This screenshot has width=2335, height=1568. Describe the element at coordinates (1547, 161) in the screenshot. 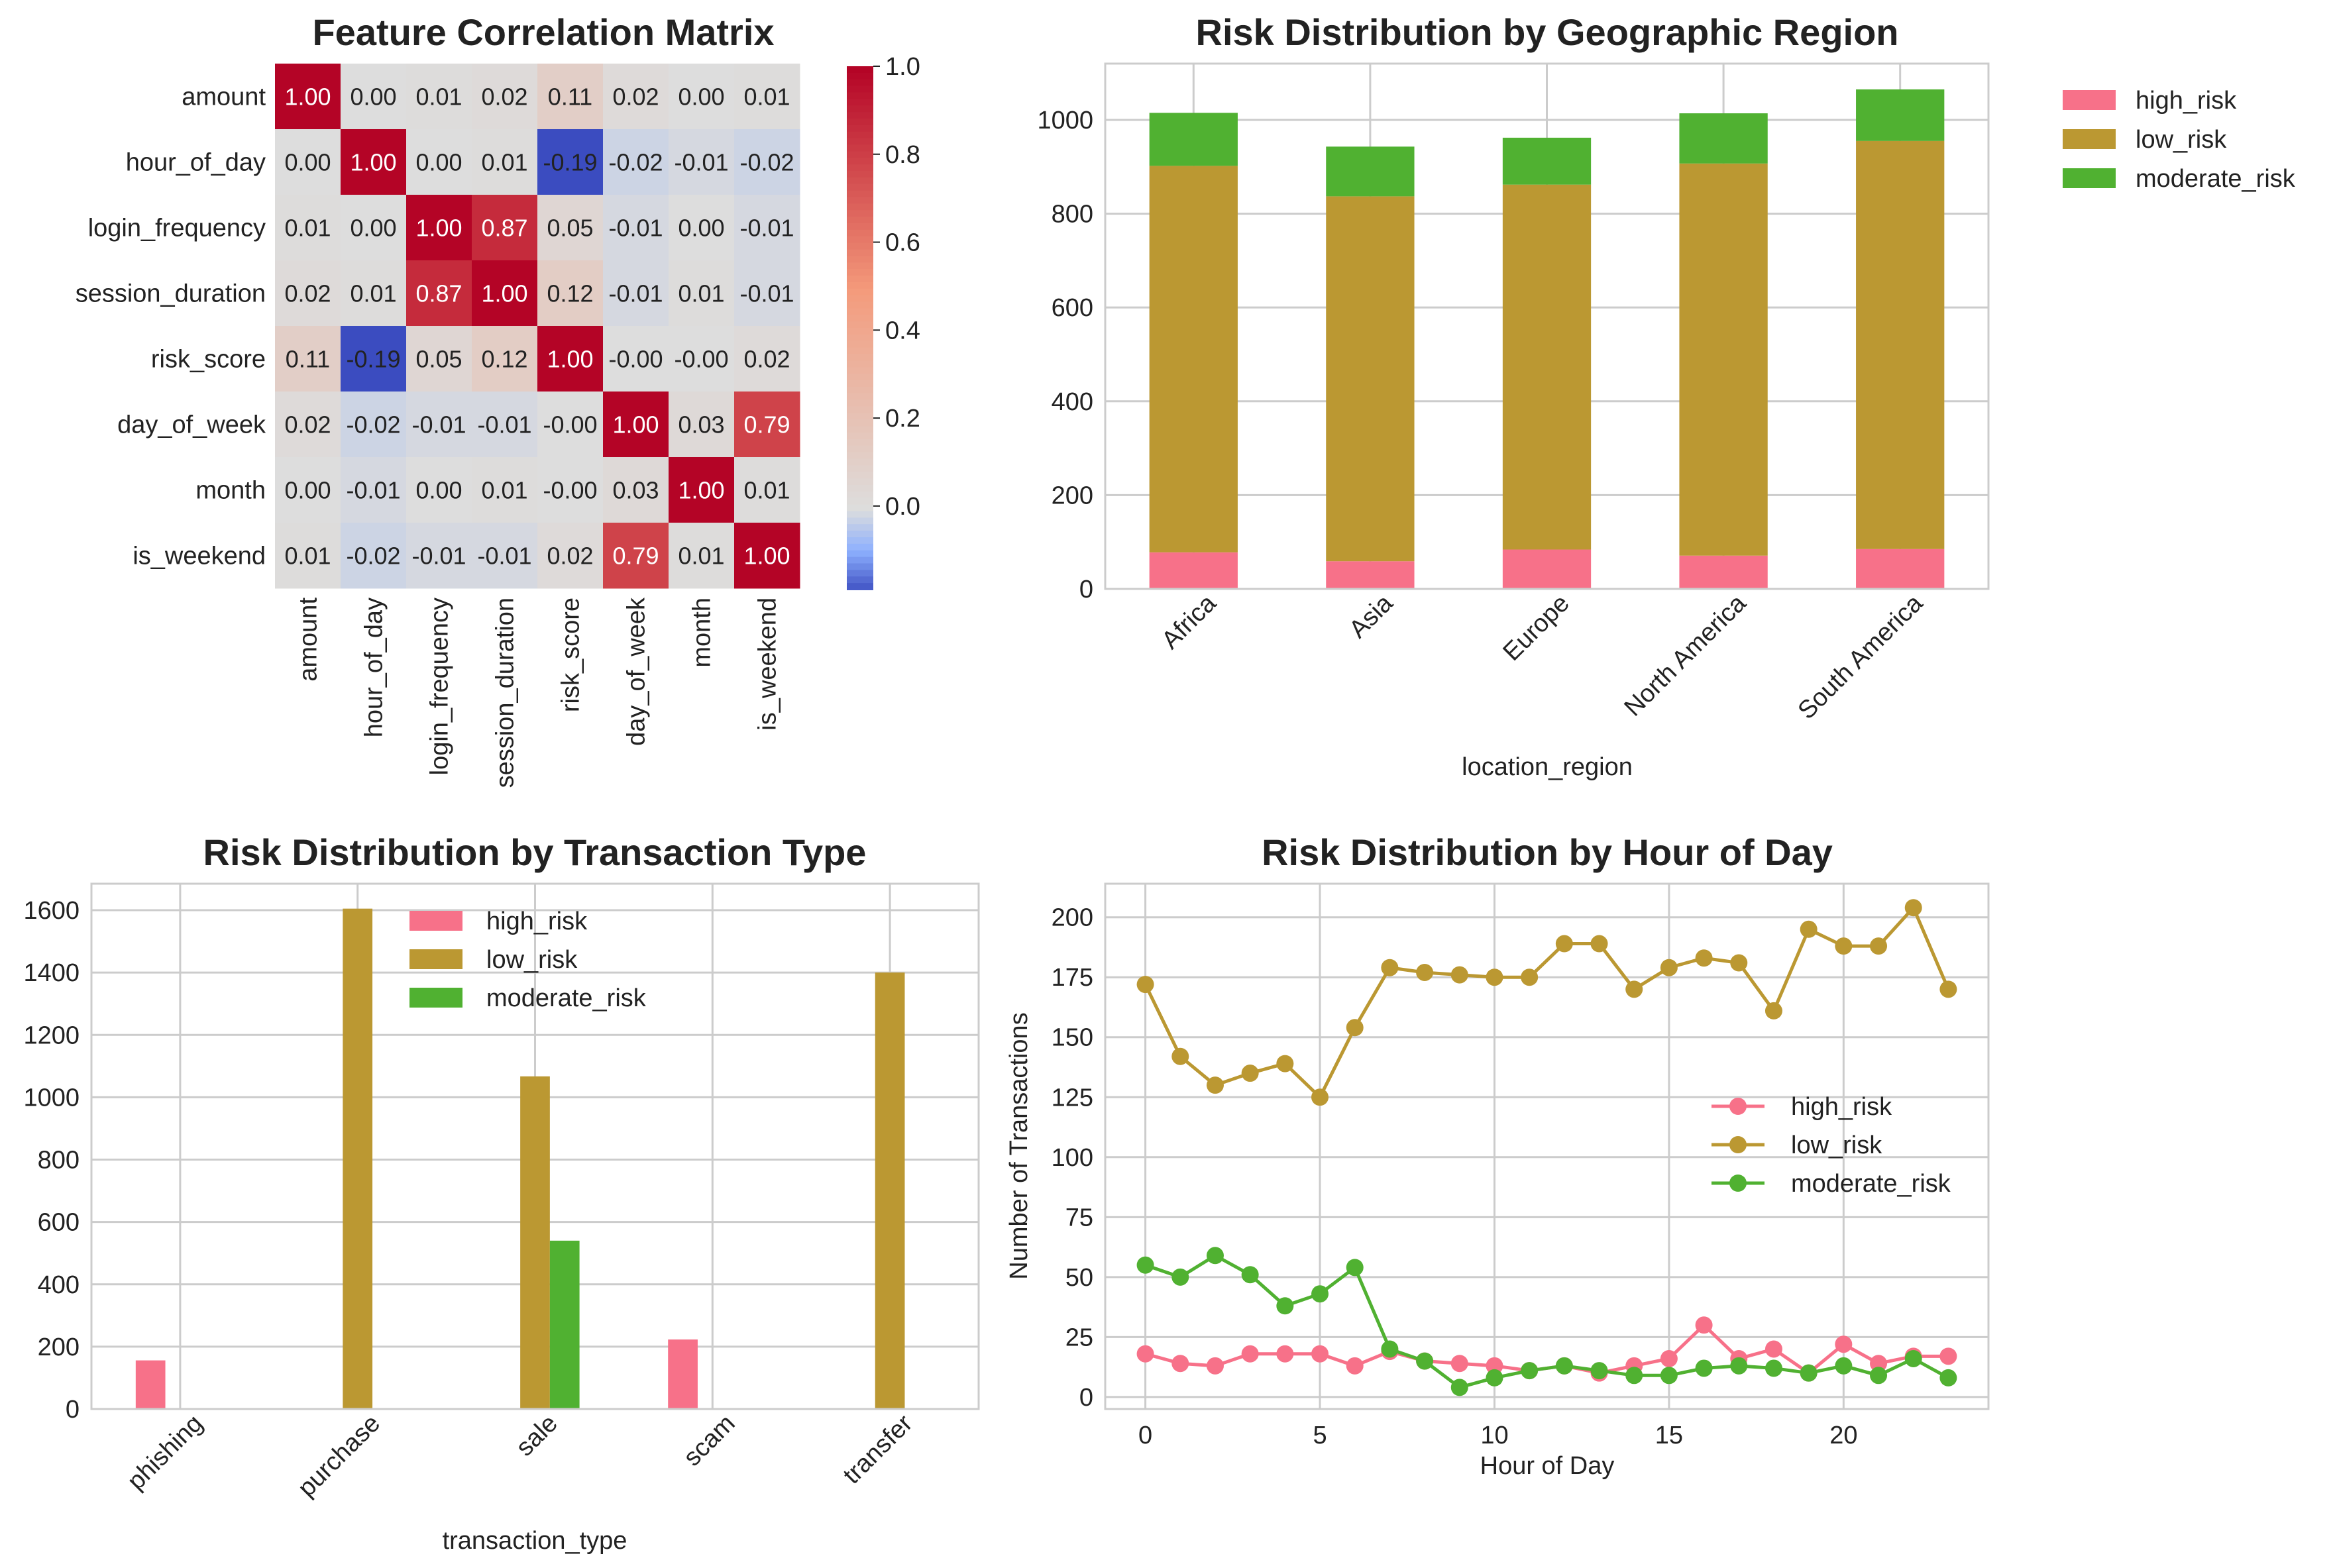

I see `region-bar-europe-moderate-risk` at that location.